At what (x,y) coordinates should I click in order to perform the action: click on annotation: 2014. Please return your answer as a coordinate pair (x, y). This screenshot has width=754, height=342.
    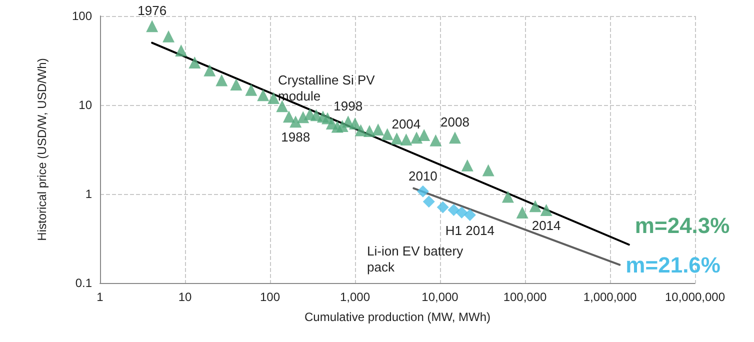
    Looking at the image, I should click on (546, 226).